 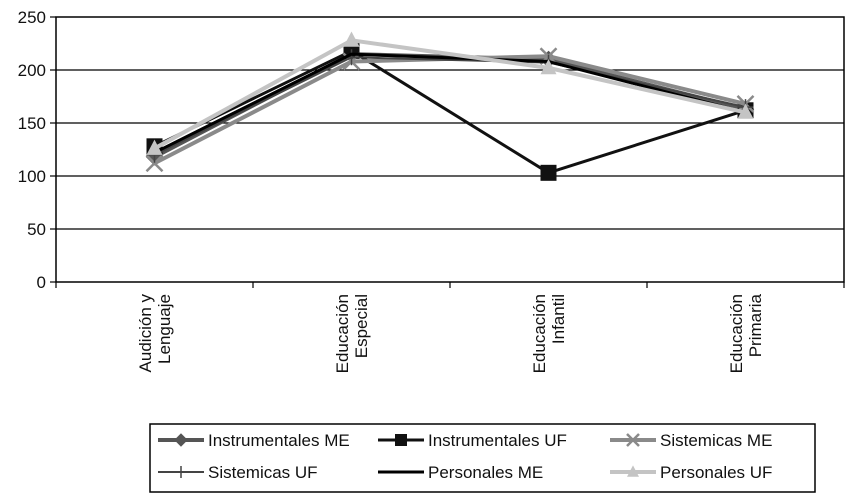 I want to click on legend-item-personales-me: Personales ME, so click(x=460, y=472).